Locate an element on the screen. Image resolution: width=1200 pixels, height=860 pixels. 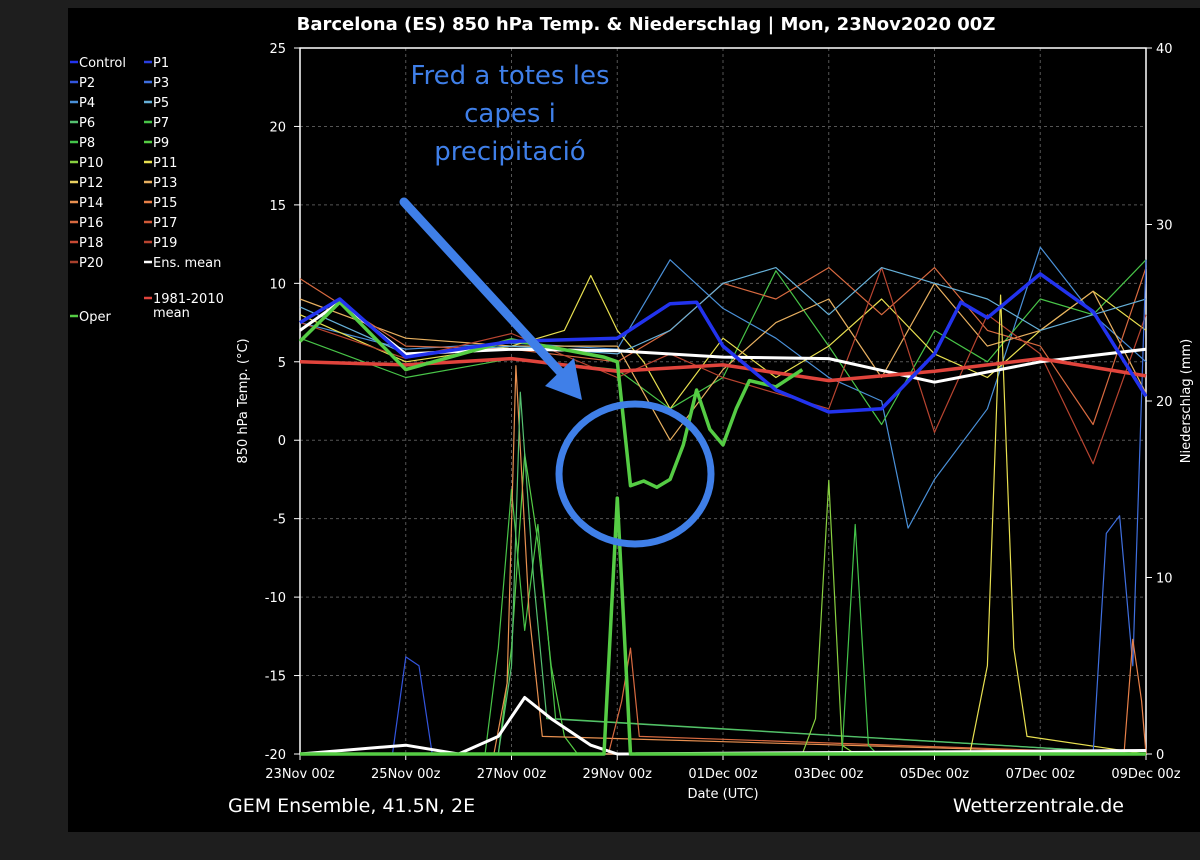
legend-label-2: P2 is located at coordinates (87, 83).